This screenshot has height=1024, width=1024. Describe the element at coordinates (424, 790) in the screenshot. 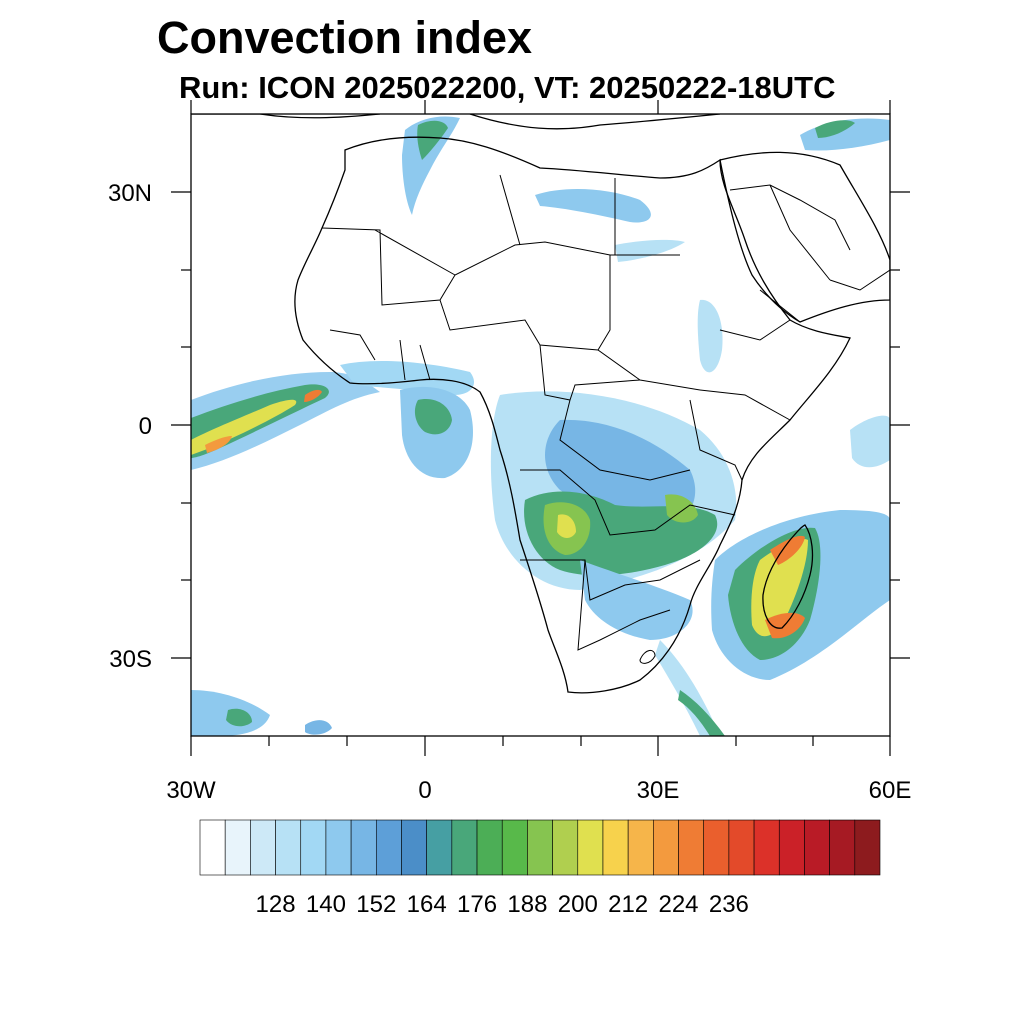

I see `lon-label-0: 0` at that location.